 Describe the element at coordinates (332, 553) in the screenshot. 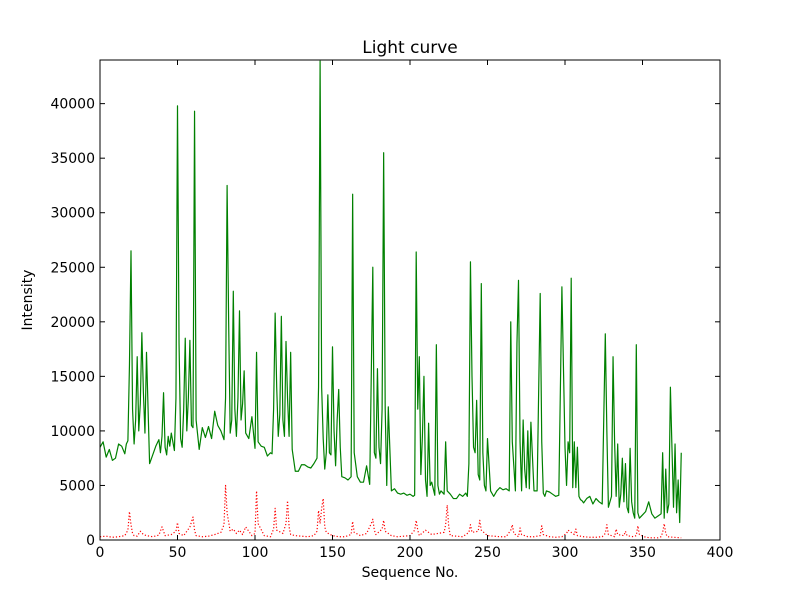

I see `x-tick-label: 150` at that location.